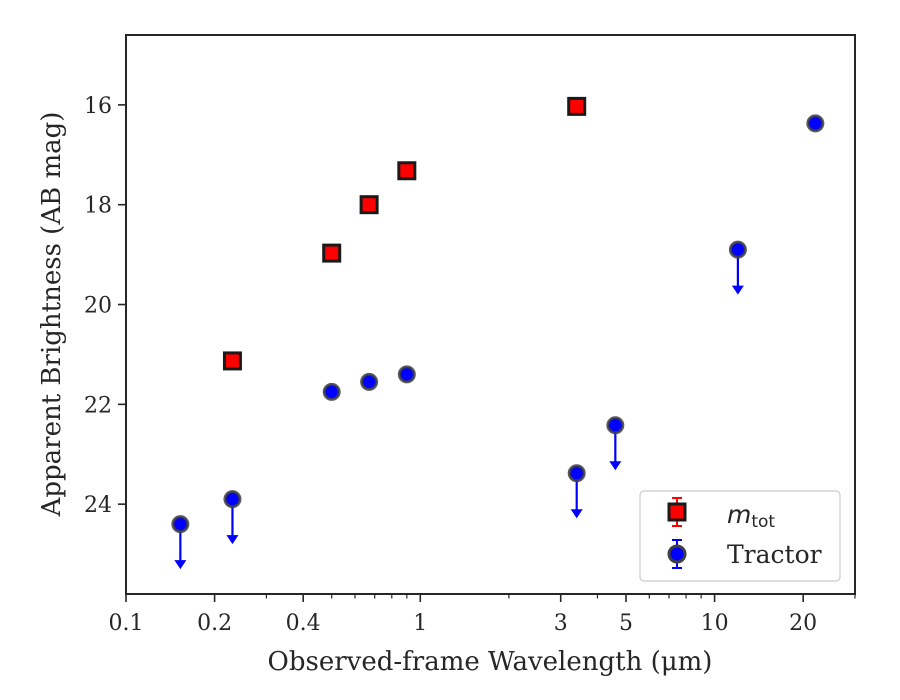 This screenshot has height=700, width=900. I want to click on x-tick-label-4: 3, so click(561, 623).